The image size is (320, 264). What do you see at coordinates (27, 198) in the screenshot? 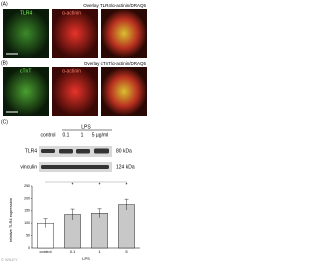
I see `y-tick-label: 200` at bounding box center [27, 198].